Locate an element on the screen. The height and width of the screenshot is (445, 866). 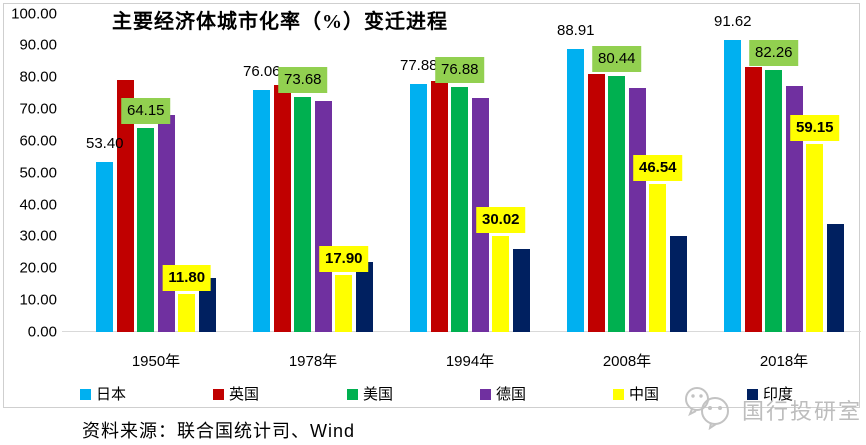
y-axis-tick-label: 20.00 is located at coordinates (38, 268).